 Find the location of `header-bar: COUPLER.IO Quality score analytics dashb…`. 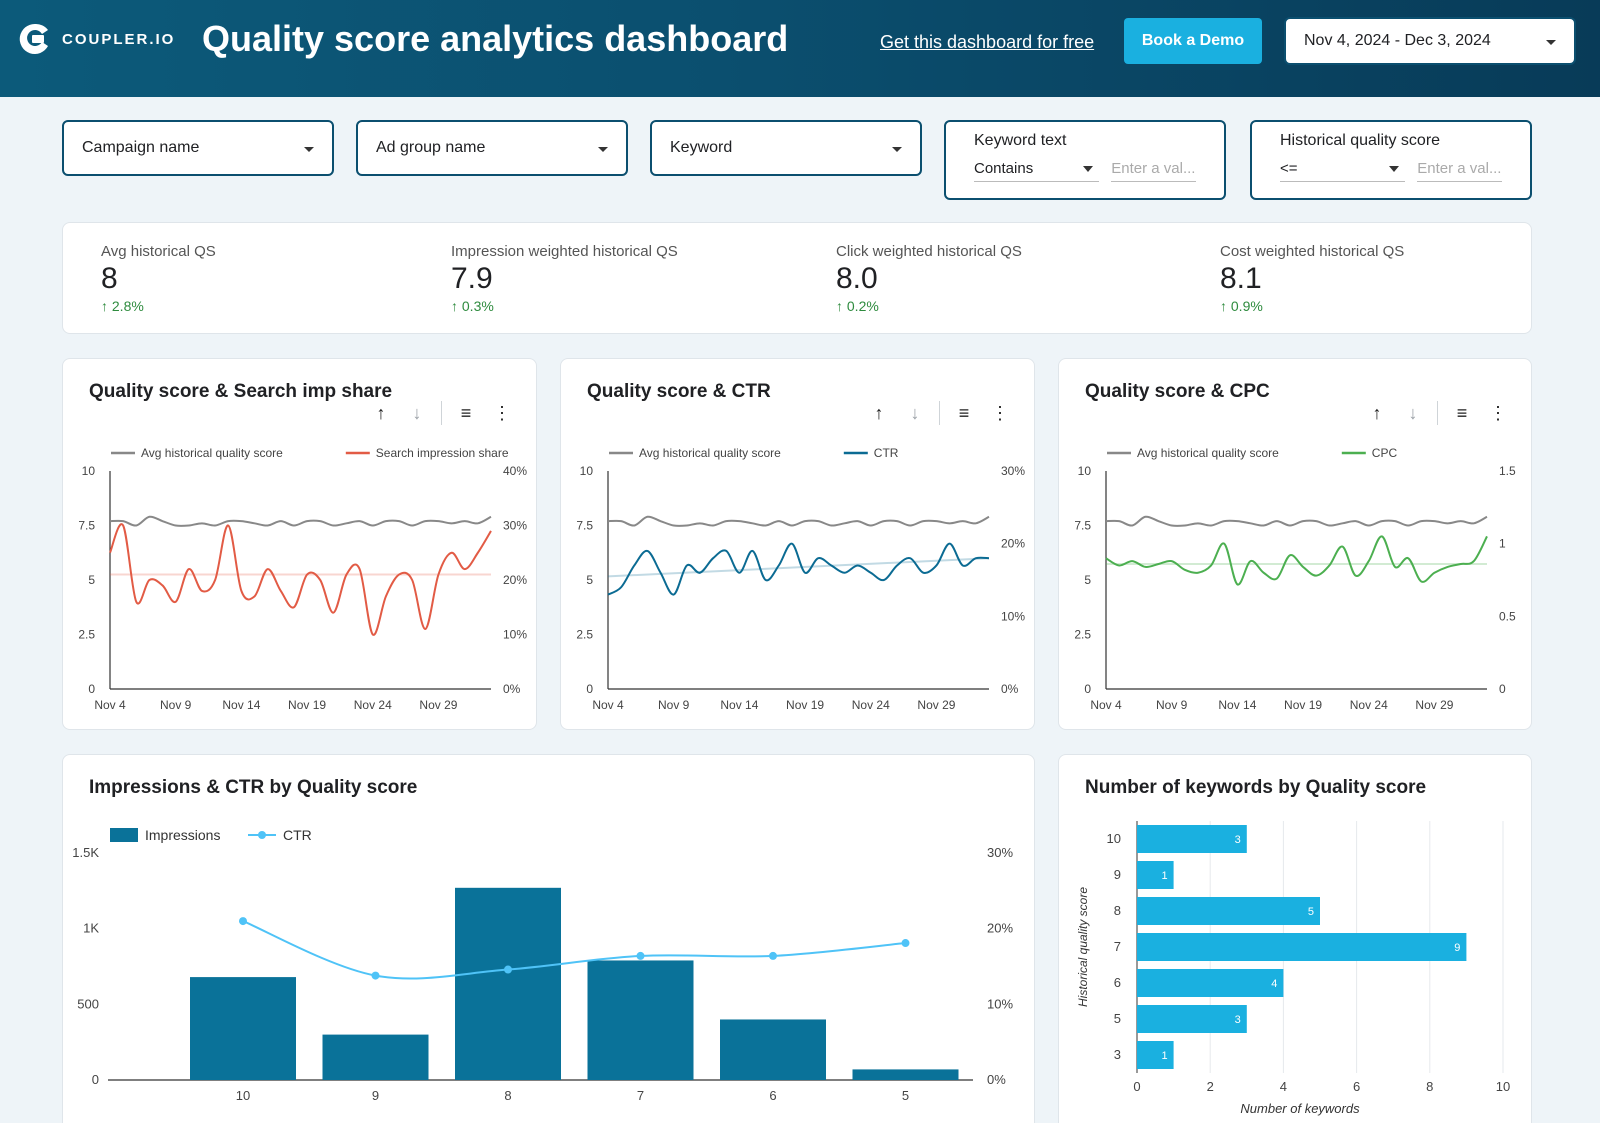

header-bar: COUPLER.IO Quality score analytics dashb… is located at coordinates (800, 48).